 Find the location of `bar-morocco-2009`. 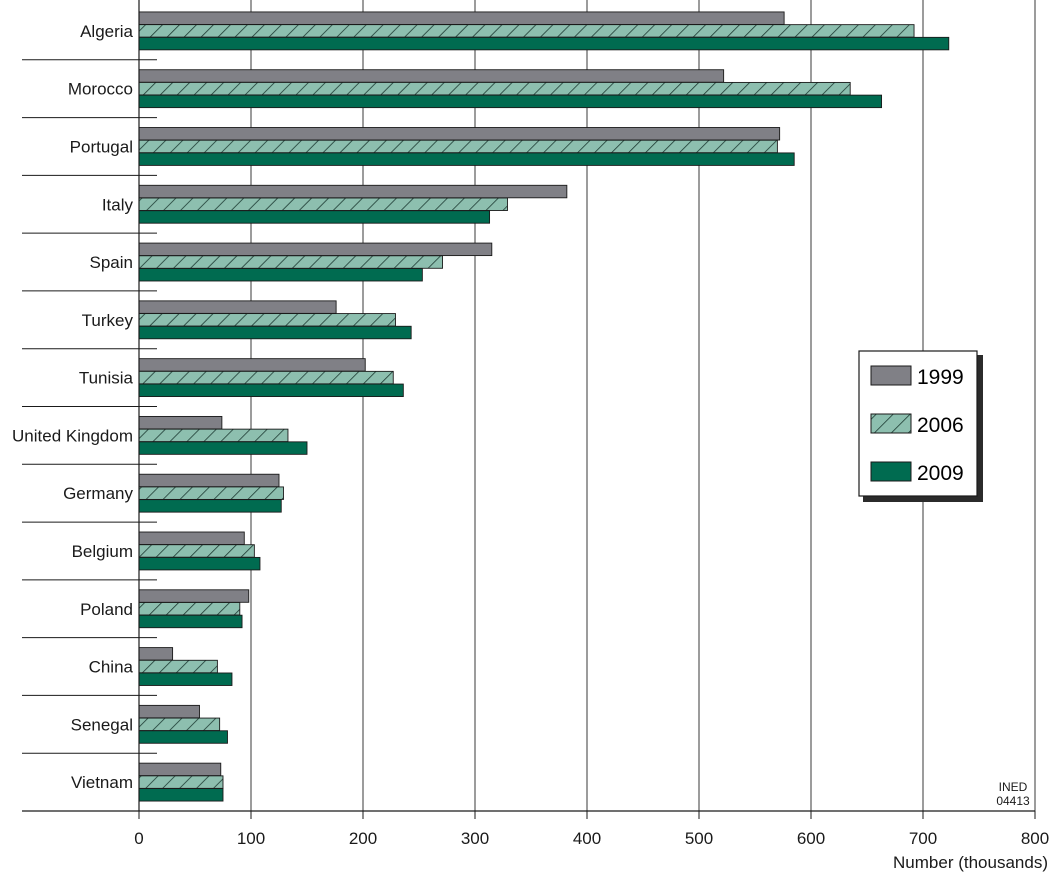

bar-morocco-2009 is located at coordinates (510, 101).